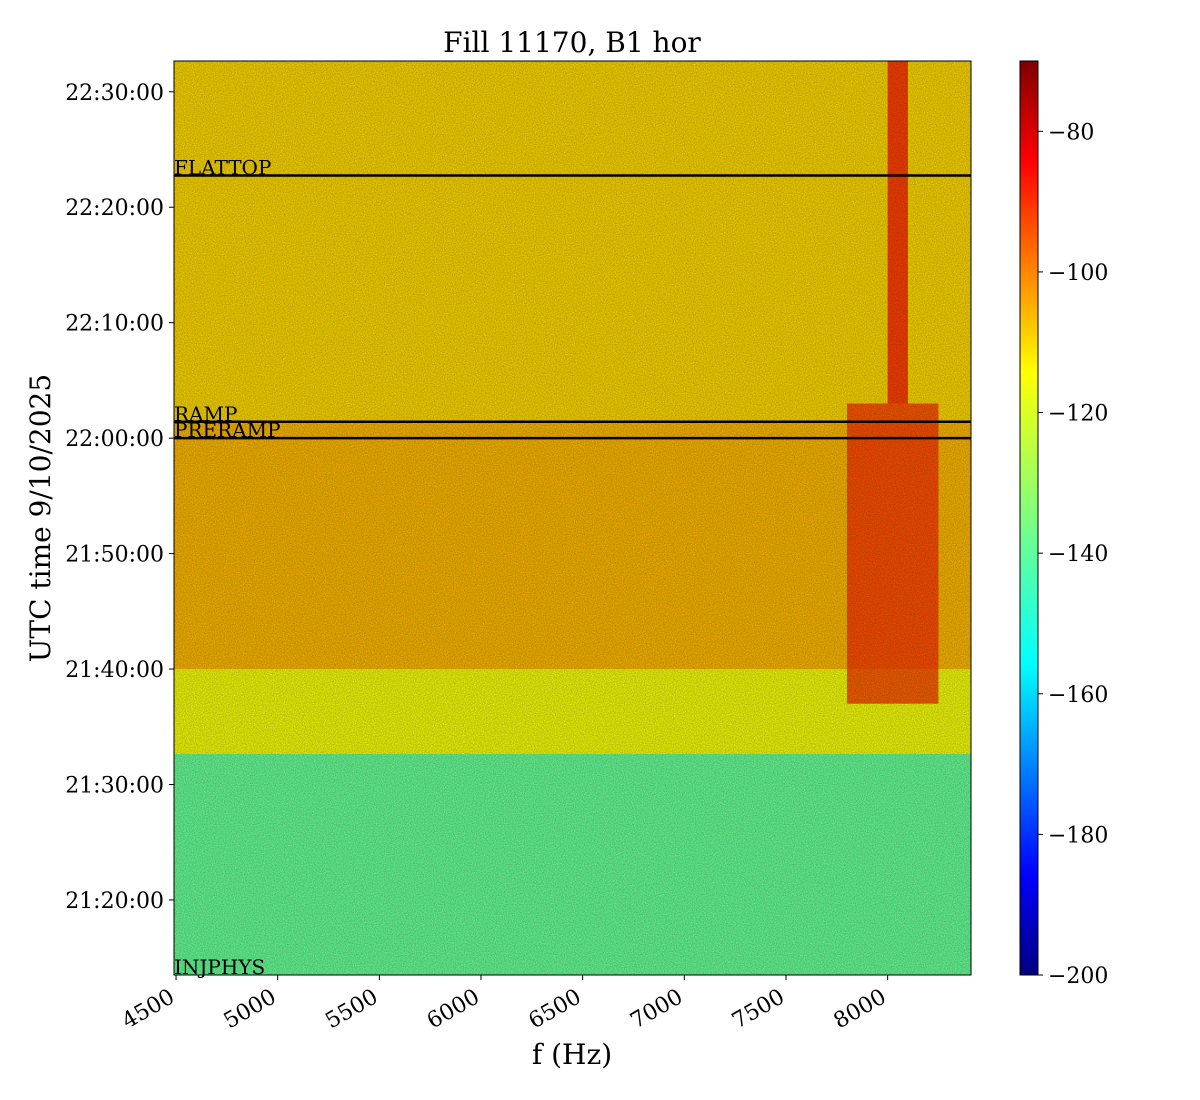  Describe the element at coordinates (555, 1010) in the screenshot. I see `x-tick-label: 6500` at that location.